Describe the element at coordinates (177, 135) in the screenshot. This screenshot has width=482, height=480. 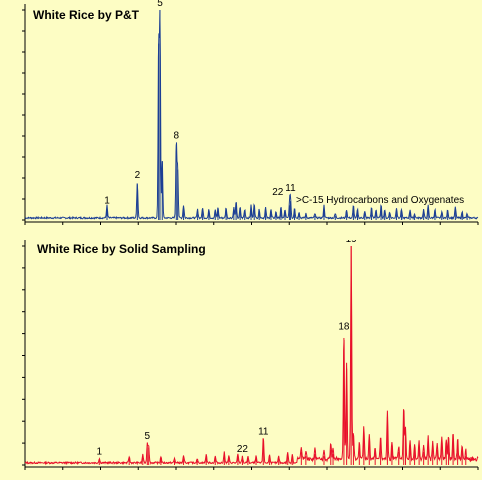
I see `peak-label: 8` at that location.